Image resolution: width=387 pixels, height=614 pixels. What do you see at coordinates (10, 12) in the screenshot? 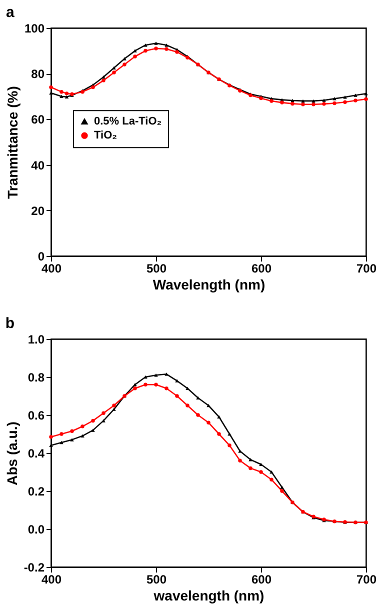
I see `chart-title: a` at bounding box center [10, 12].